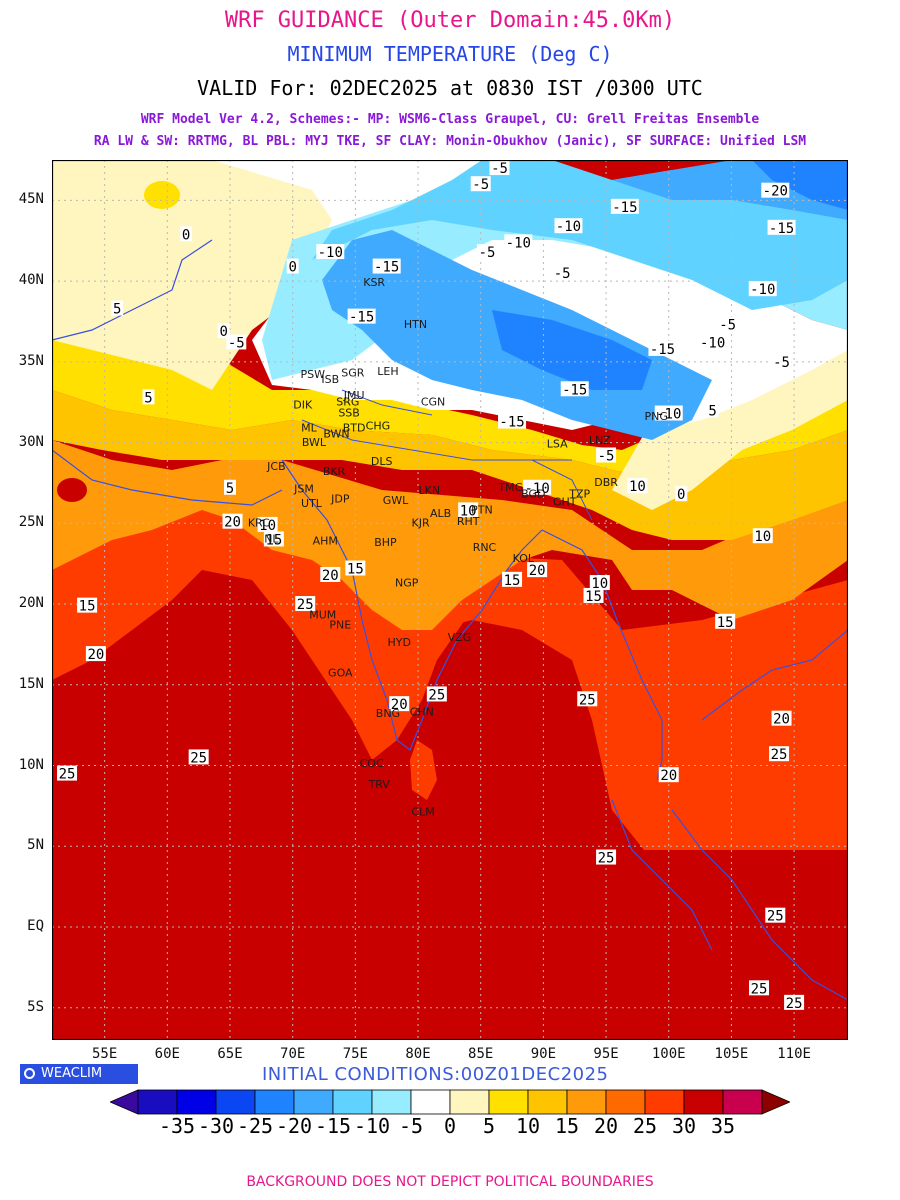  Describe the element at coordinates (353, 372) in the screenshot. I see `station-label: SGR` at that location.